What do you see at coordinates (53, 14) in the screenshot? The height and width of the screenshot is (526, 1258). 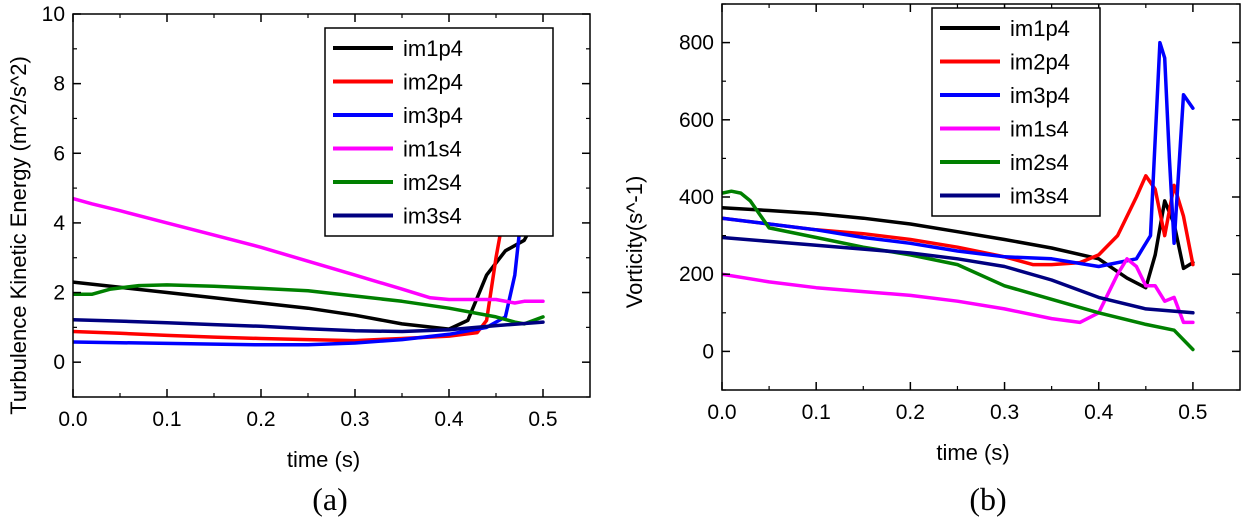 I see `y-tick-label: 10` at bounding box center [53, 14].